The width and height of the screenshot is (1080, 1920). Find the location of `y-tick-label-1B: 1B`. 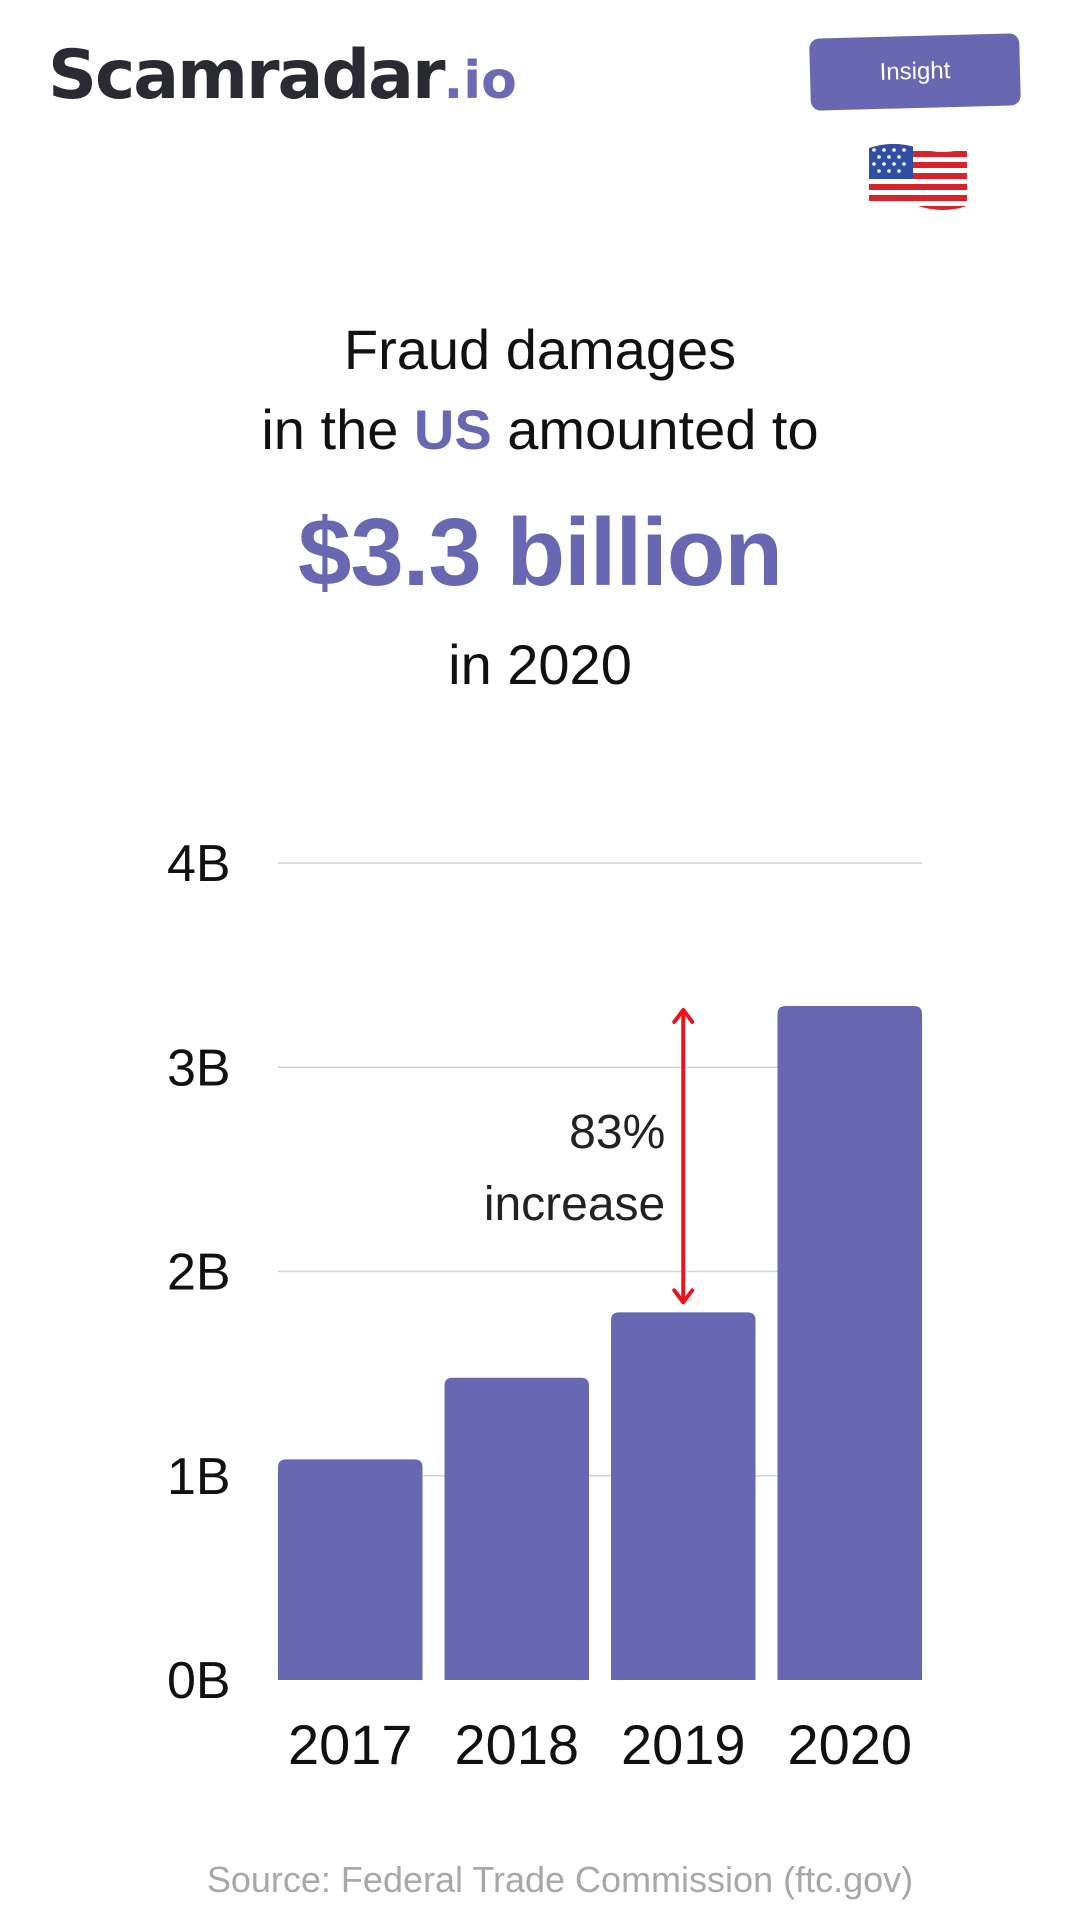

y-tick-label-1B: 1B is located at coordinates (199, 1477).